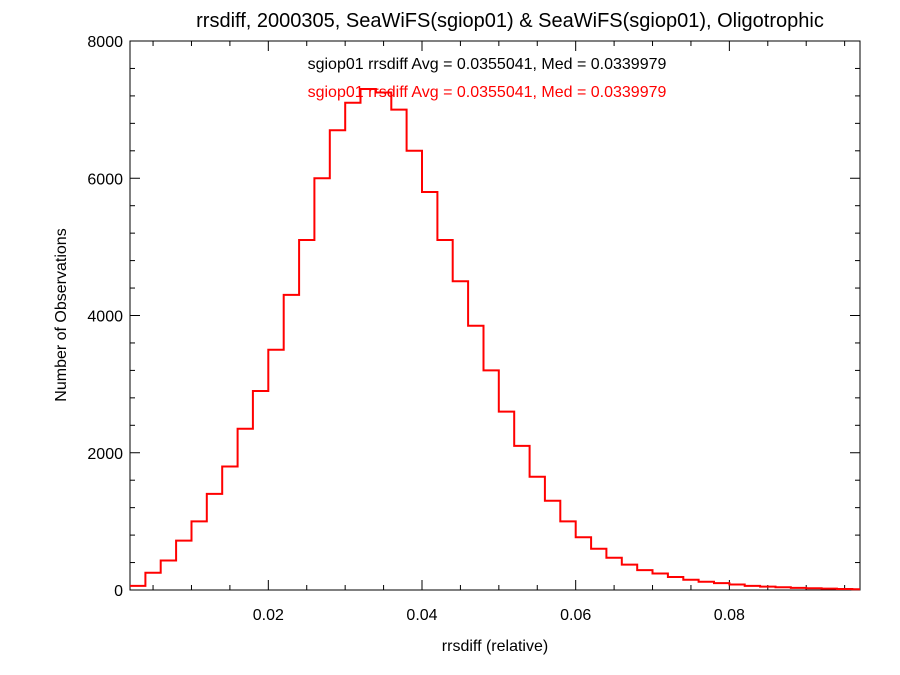  Describe the element at coordinates (729, 615) in the screenshot. I see `x-tick-label: 0.08` at that location.